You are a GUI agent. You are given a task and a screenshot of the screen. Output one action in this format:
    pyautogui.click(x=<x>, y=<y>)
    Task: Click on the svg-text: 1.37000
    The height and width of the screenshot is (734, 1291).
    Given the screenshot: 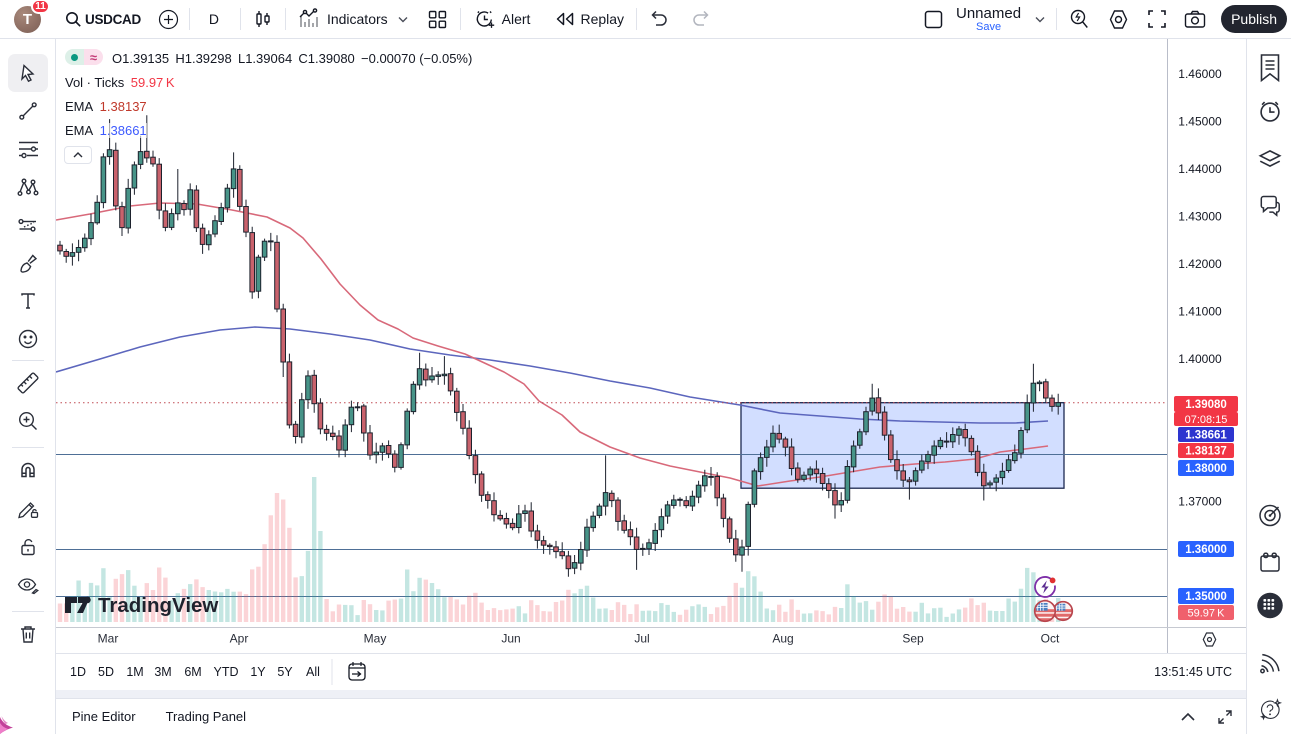 What is the action you would take?
    pyautogui.click(x=1200, y=502)
    